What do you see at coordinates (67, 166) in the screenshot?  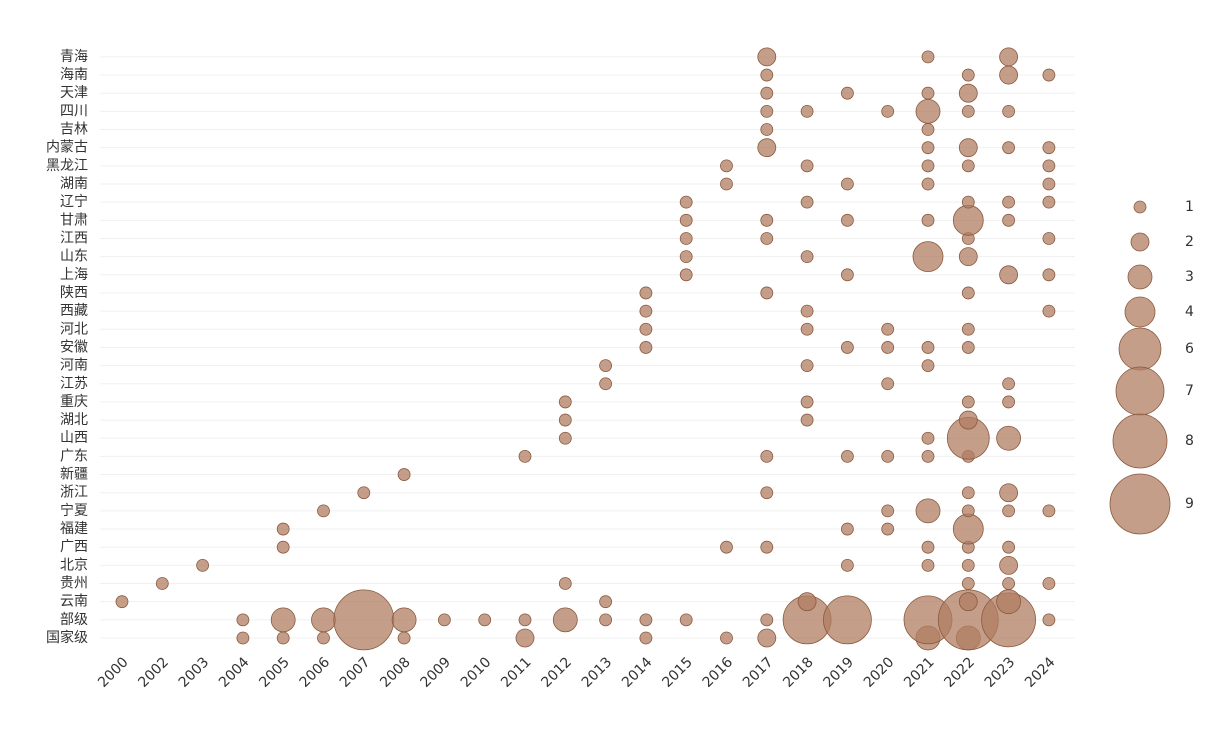 I see `y-tick-label: 黑龙江` at bounding box center [67, 166].